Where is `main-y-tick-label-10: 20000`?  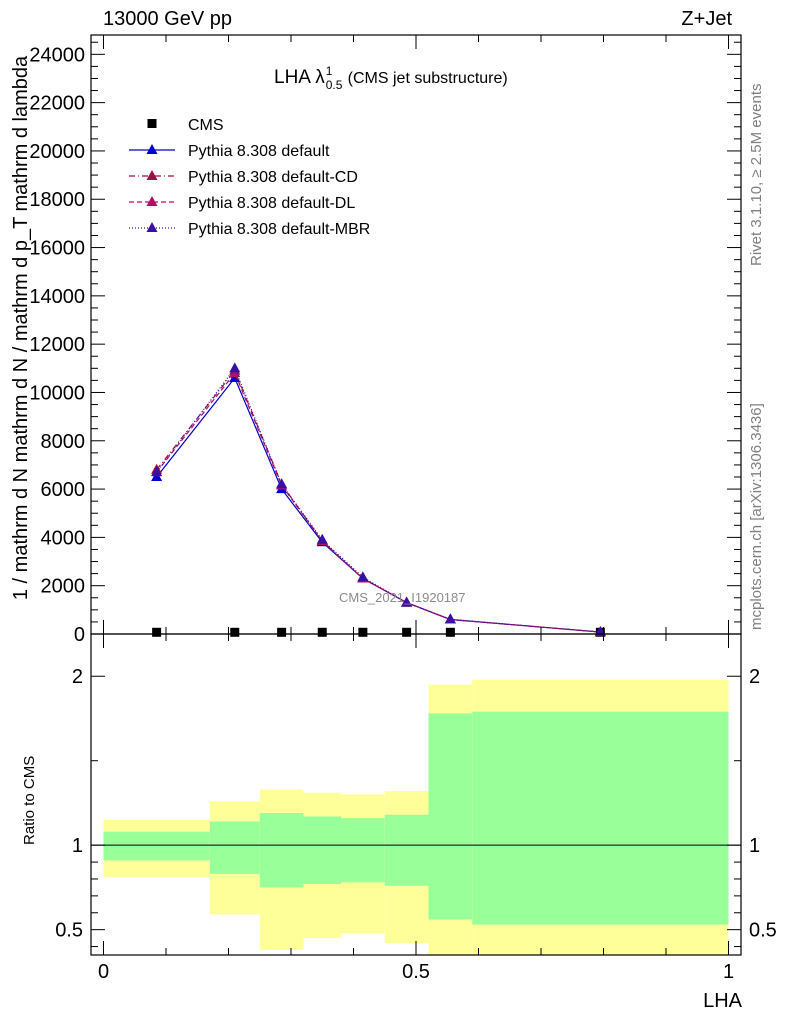
main-y-tick-label-10: 20000 is located at coordinates (57, 152).